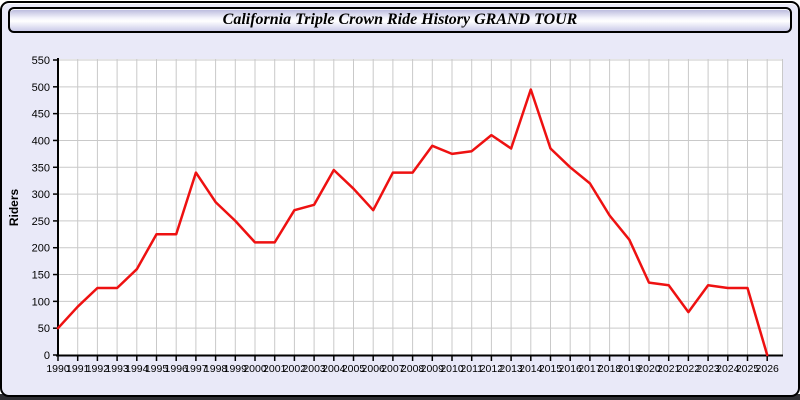 This screenshot has width=800, height=400. I want to click on x-tick-label: 2006, so click(374, 369).